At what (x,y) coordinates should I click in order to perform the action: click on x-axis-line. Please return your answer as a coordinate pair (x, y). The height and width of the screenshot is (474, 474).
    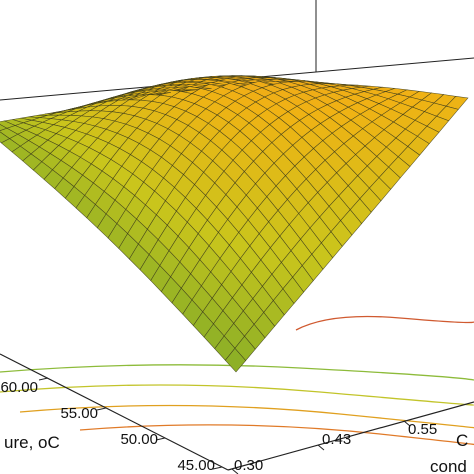
    Looking at the image, I should click on (114, 412).